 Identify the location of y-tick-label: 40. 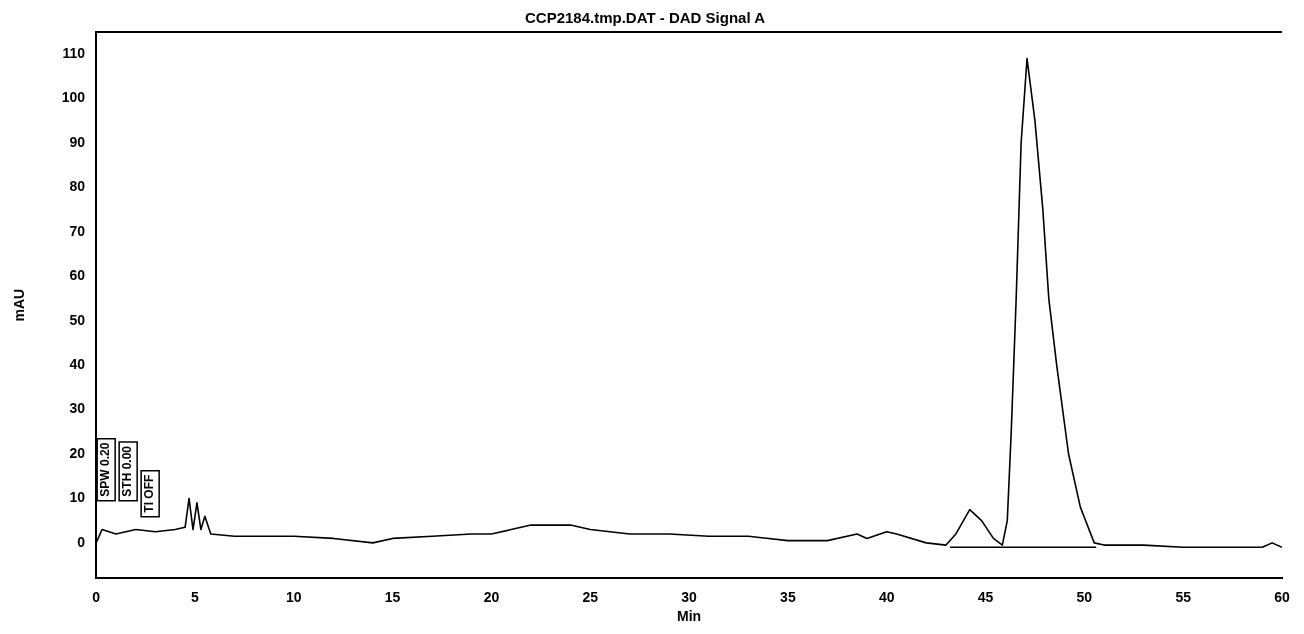
(77, 364).